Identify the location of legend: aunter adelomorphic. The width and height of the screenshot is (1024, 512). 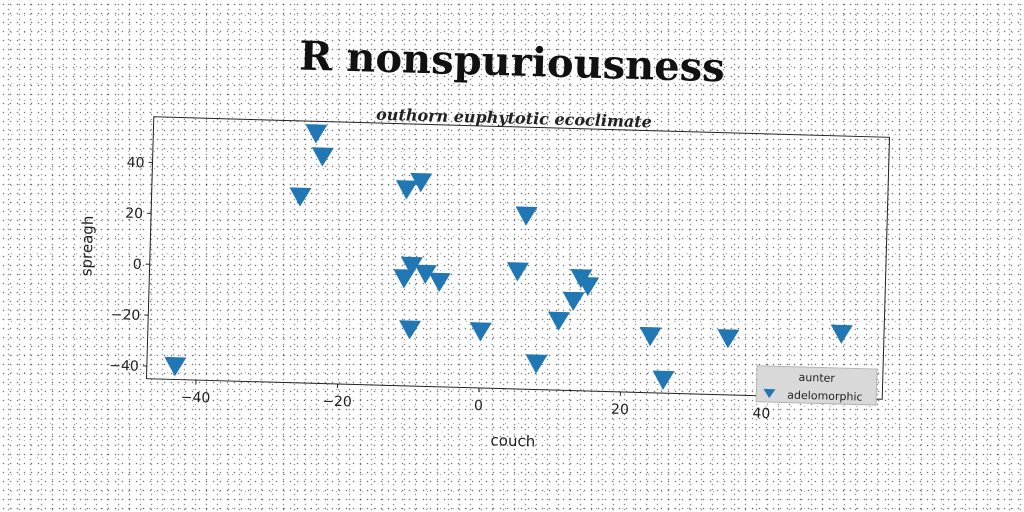
(816, 385).